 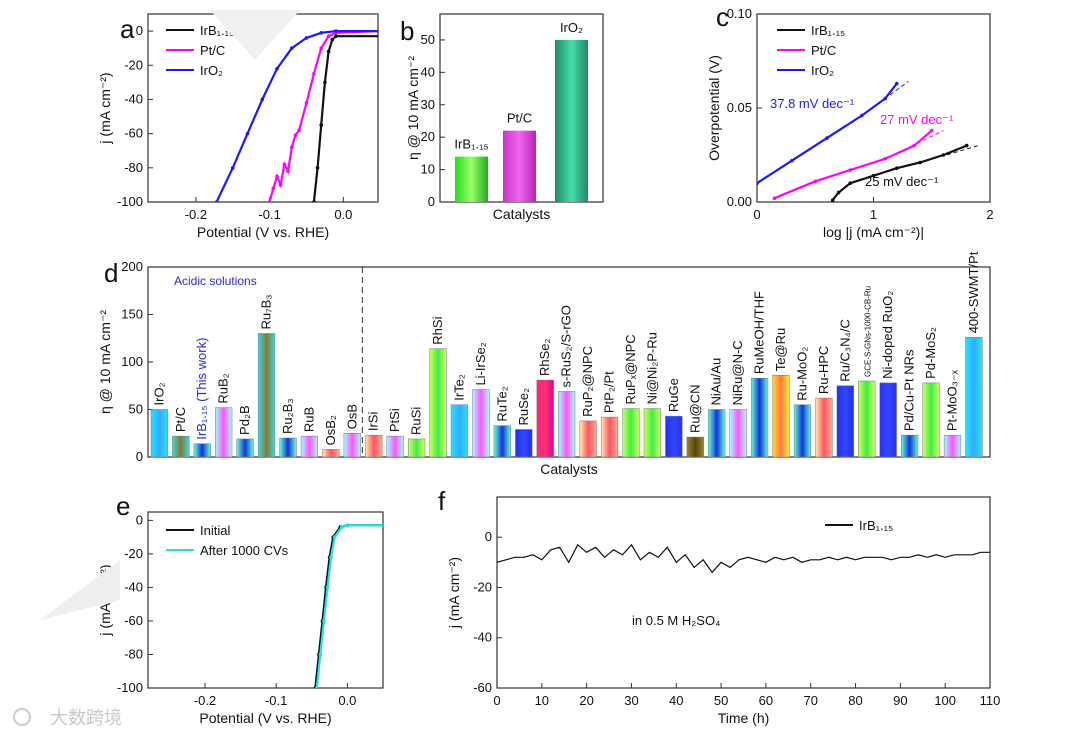 What do you see at coordinates (394, 420) in the screenshot?
I see `bar-label: PtSi` at bounding box center [394, 420].